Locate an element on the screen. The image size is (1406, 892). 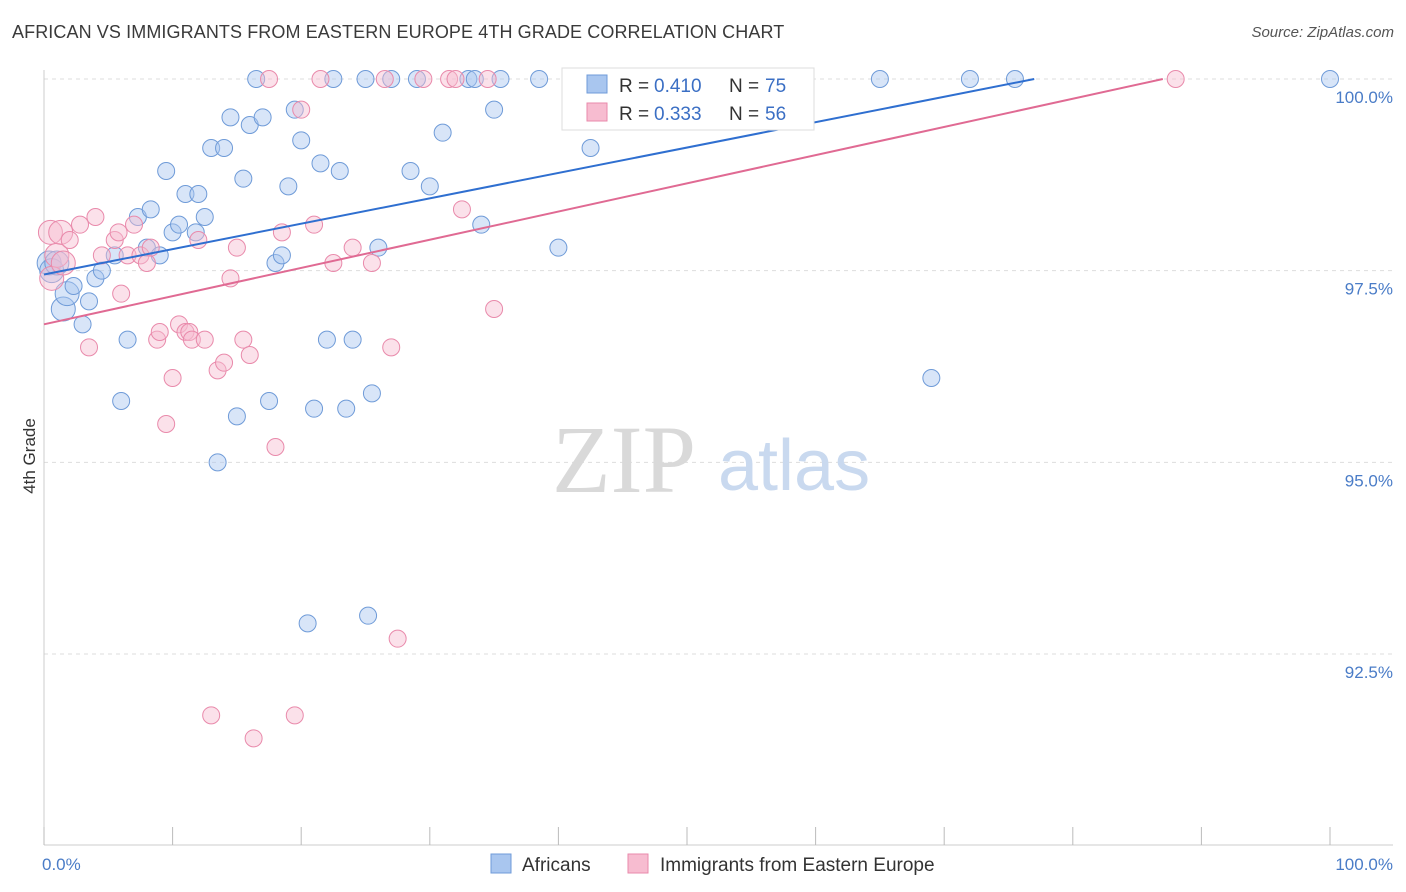
y-axis-label: 4th Grade is located at coordinates (29, 456).